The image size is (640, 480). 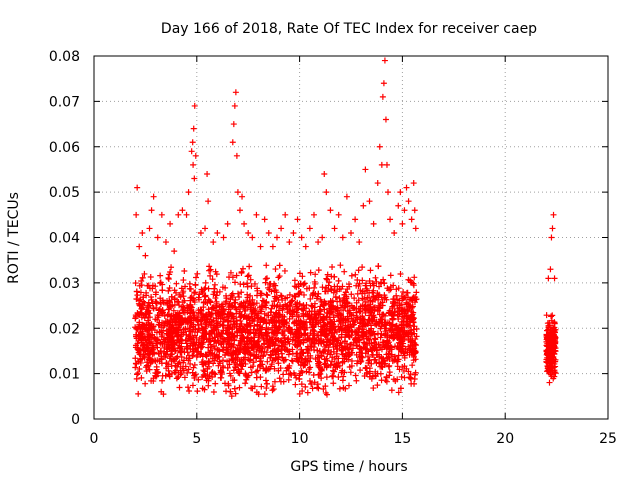 What do you see at coordinates (14, 238) in the screenshot?
I see `y-axis-label: ROTI / TECUs` at bounding box center [14, 238].